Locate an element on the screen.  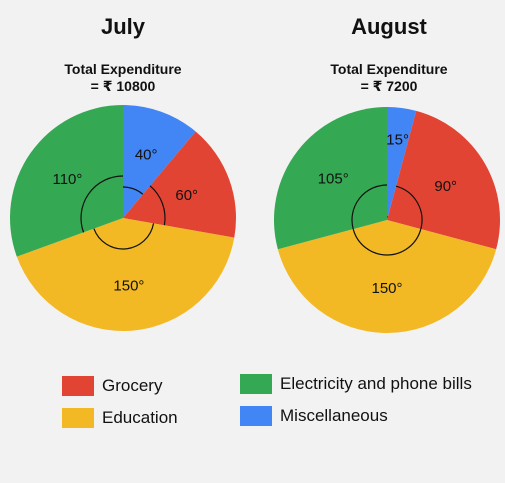
august-slice-education is located at coordinates (387, 277).